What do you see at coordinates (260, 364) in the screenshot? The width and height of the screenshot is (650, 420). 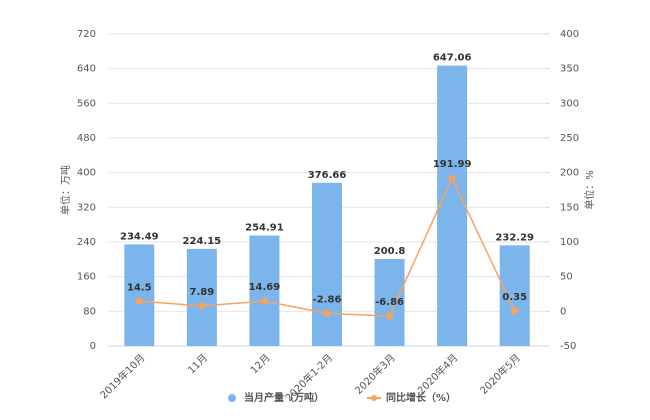 I see `x-tick-label: 12月` at bounding box center [260, 364].